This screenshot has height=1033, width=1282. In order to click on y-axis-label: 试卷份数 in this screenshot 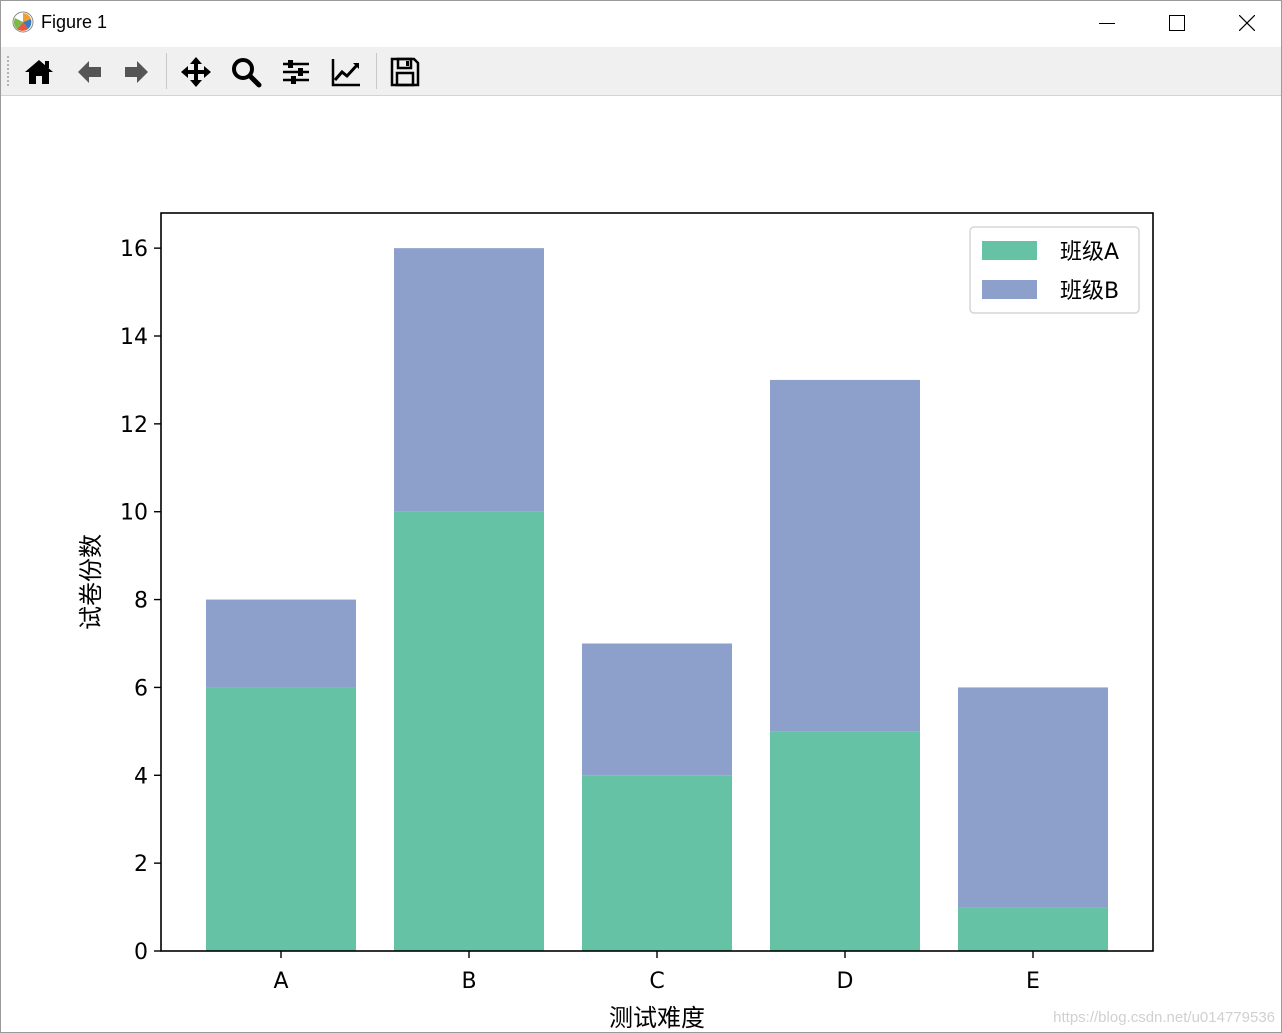, I will do `click(91, 582)`.